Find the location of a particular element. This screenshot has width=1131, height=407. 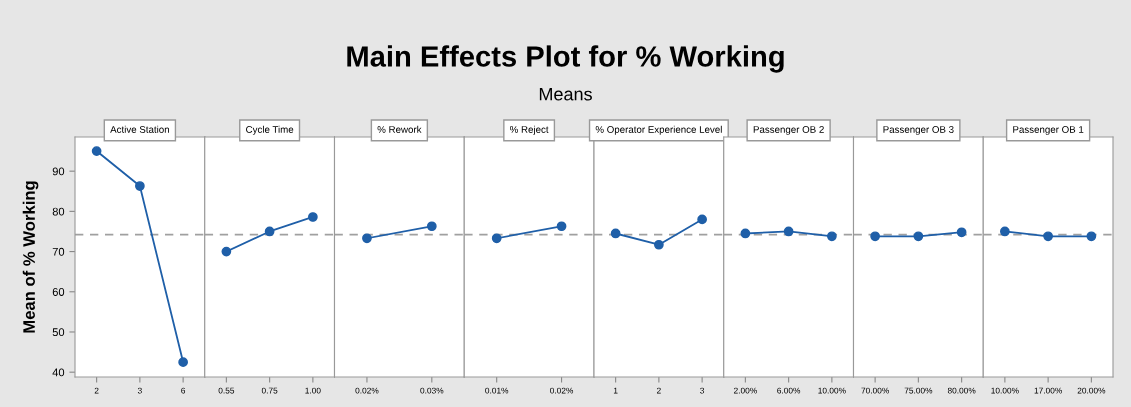

x-tick-label: 2.00% is located at coordinates (745, 390).